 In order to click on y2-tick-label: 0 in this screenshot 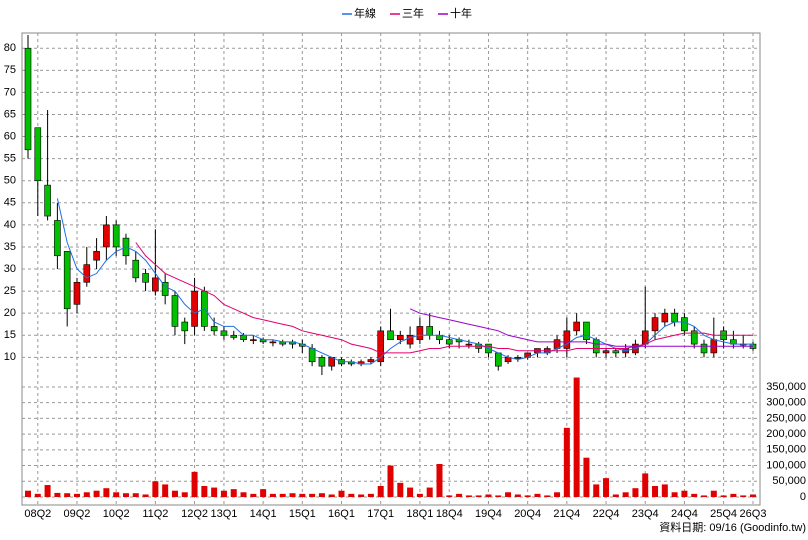, I will do `click(803, 497)`.